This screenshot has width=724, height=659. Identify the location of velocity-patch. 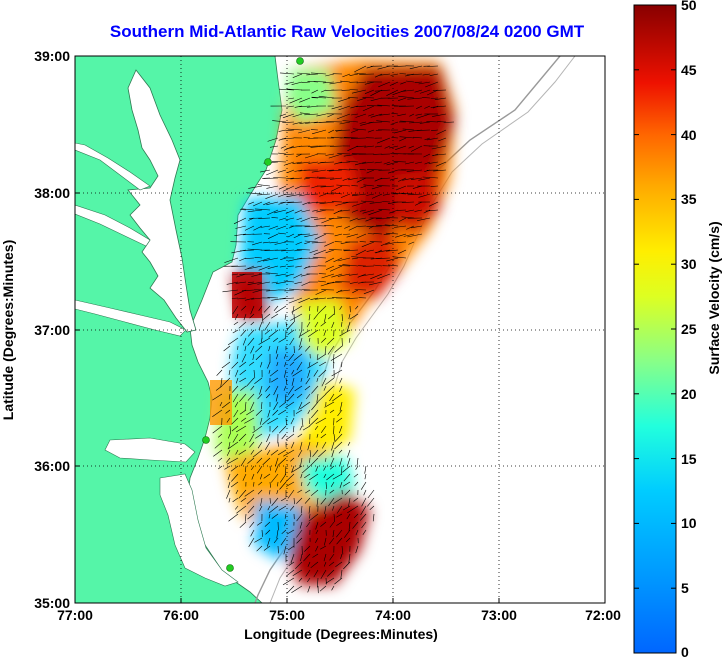
(221, 402).